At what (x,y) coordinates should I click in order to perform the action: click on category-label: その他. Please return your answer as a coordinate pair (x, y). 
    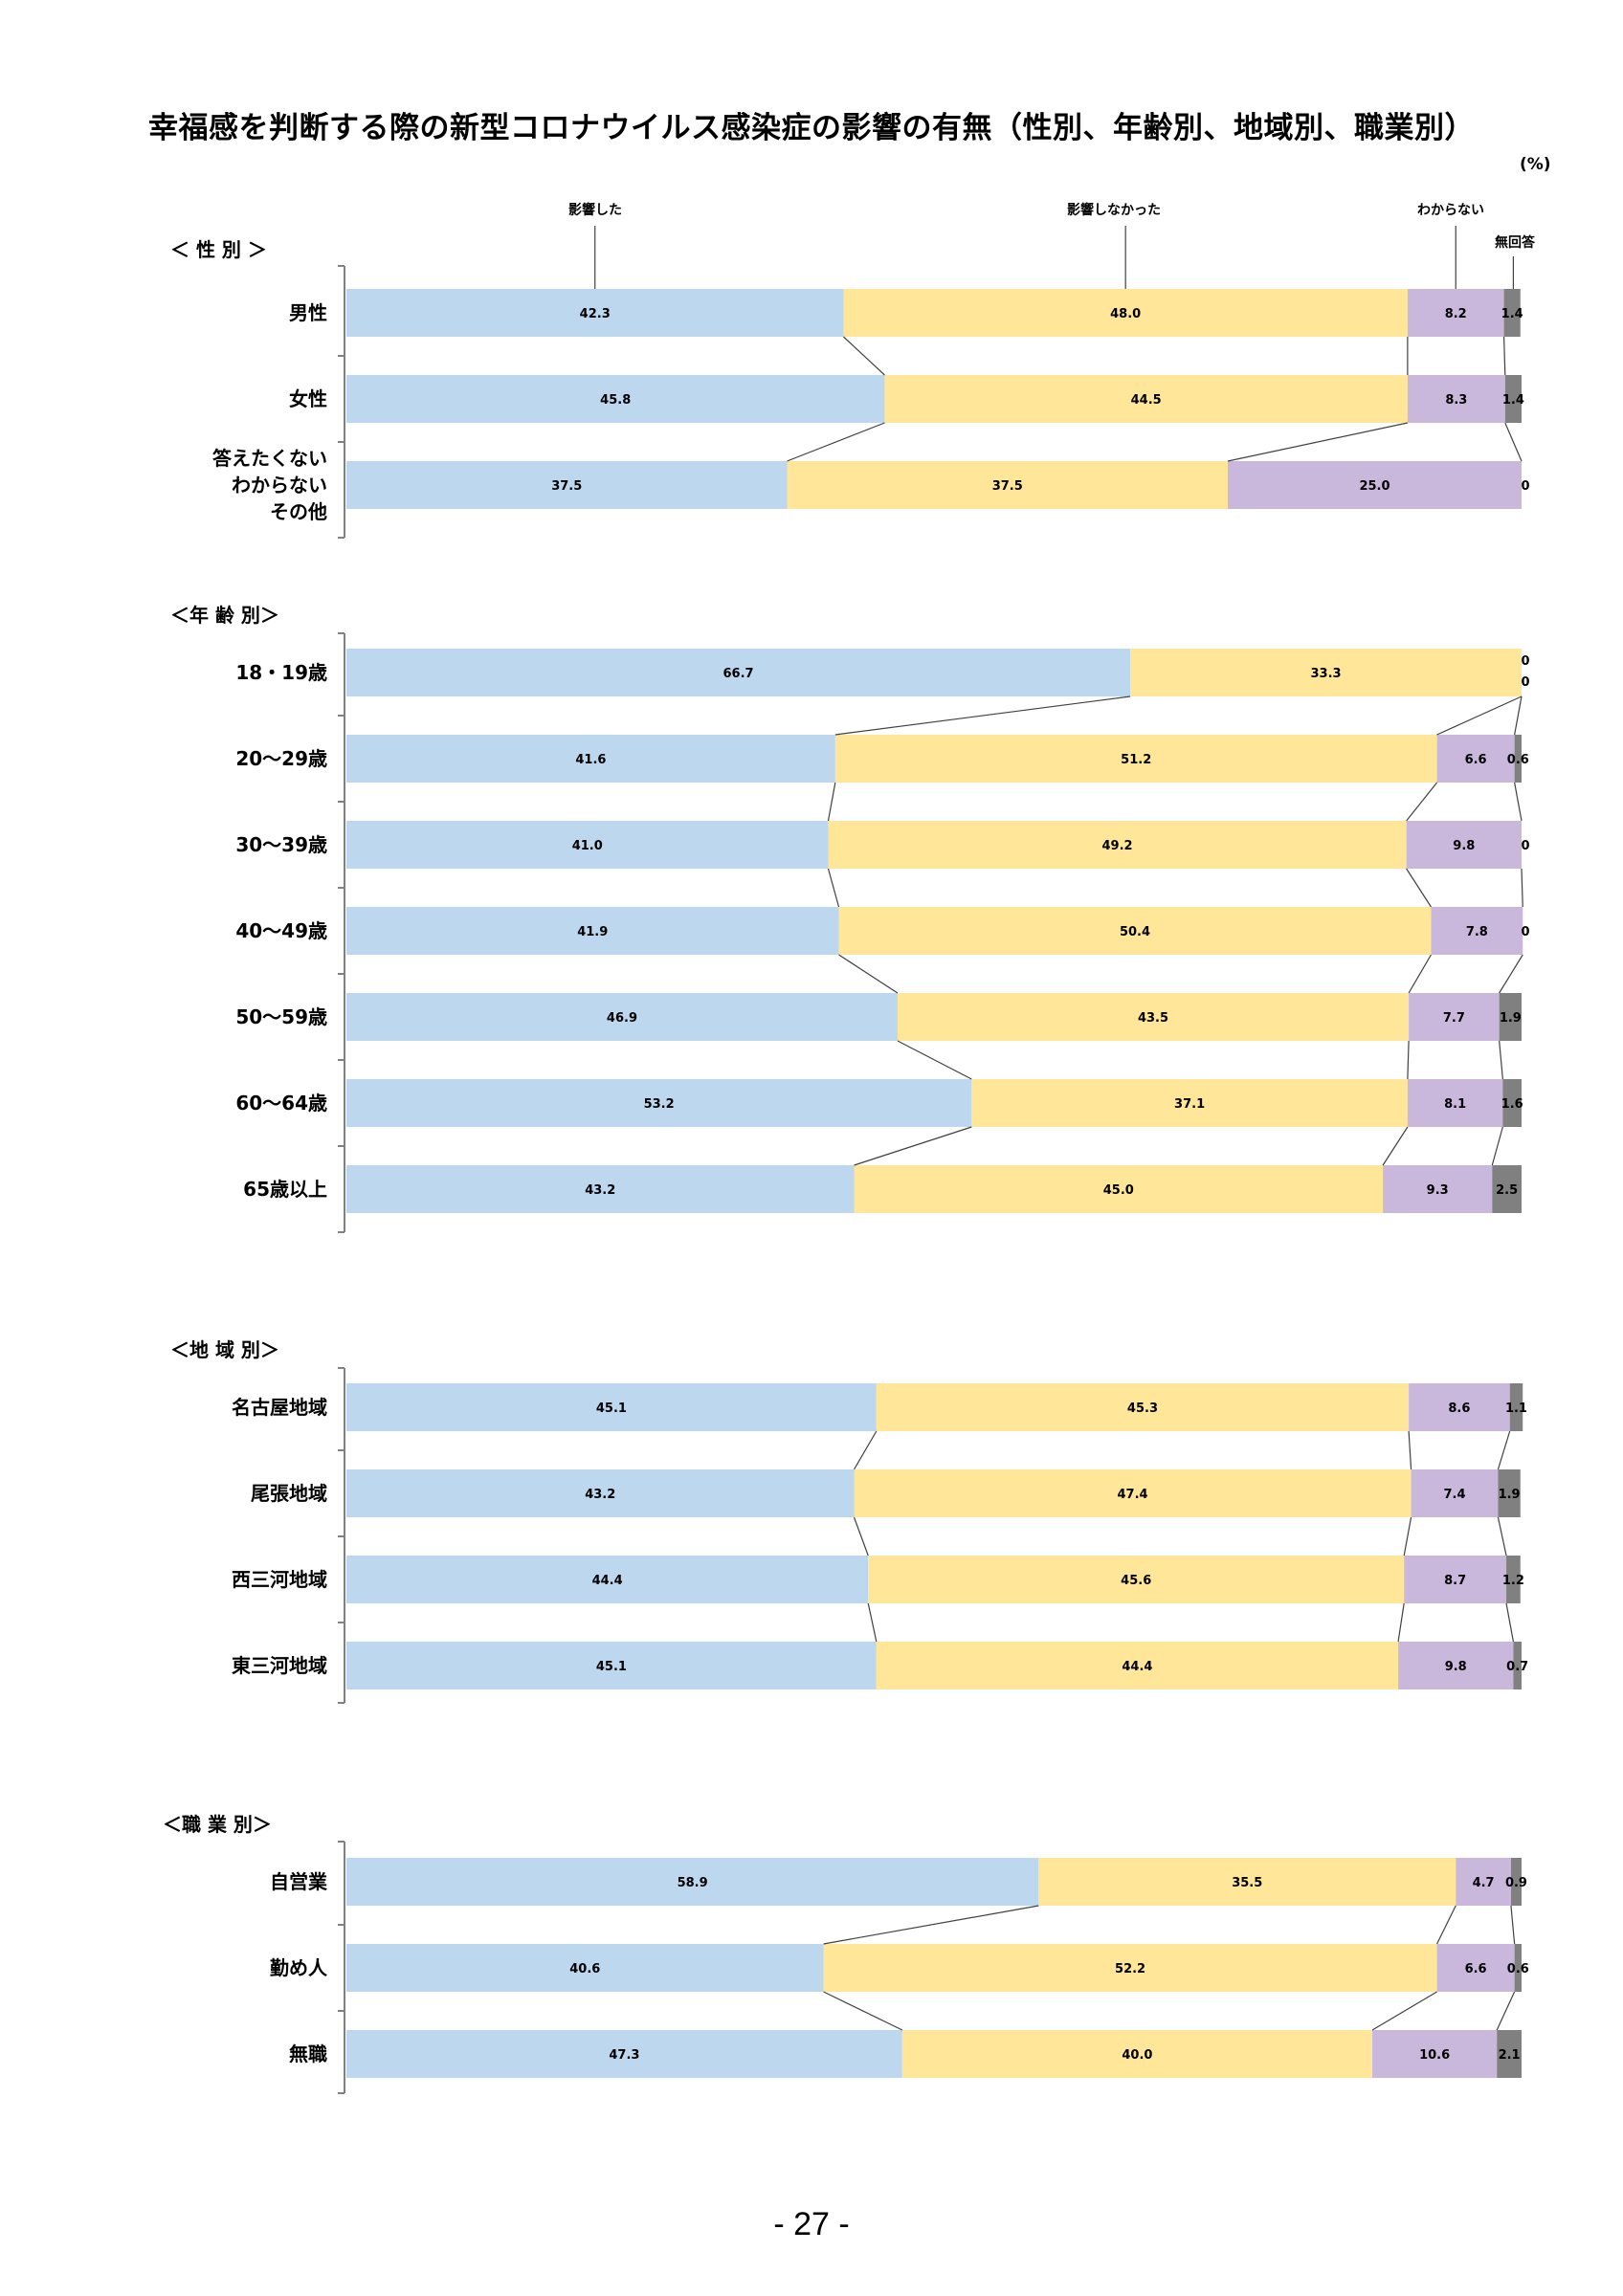
    Looking at the image, I should click on (298, 511).